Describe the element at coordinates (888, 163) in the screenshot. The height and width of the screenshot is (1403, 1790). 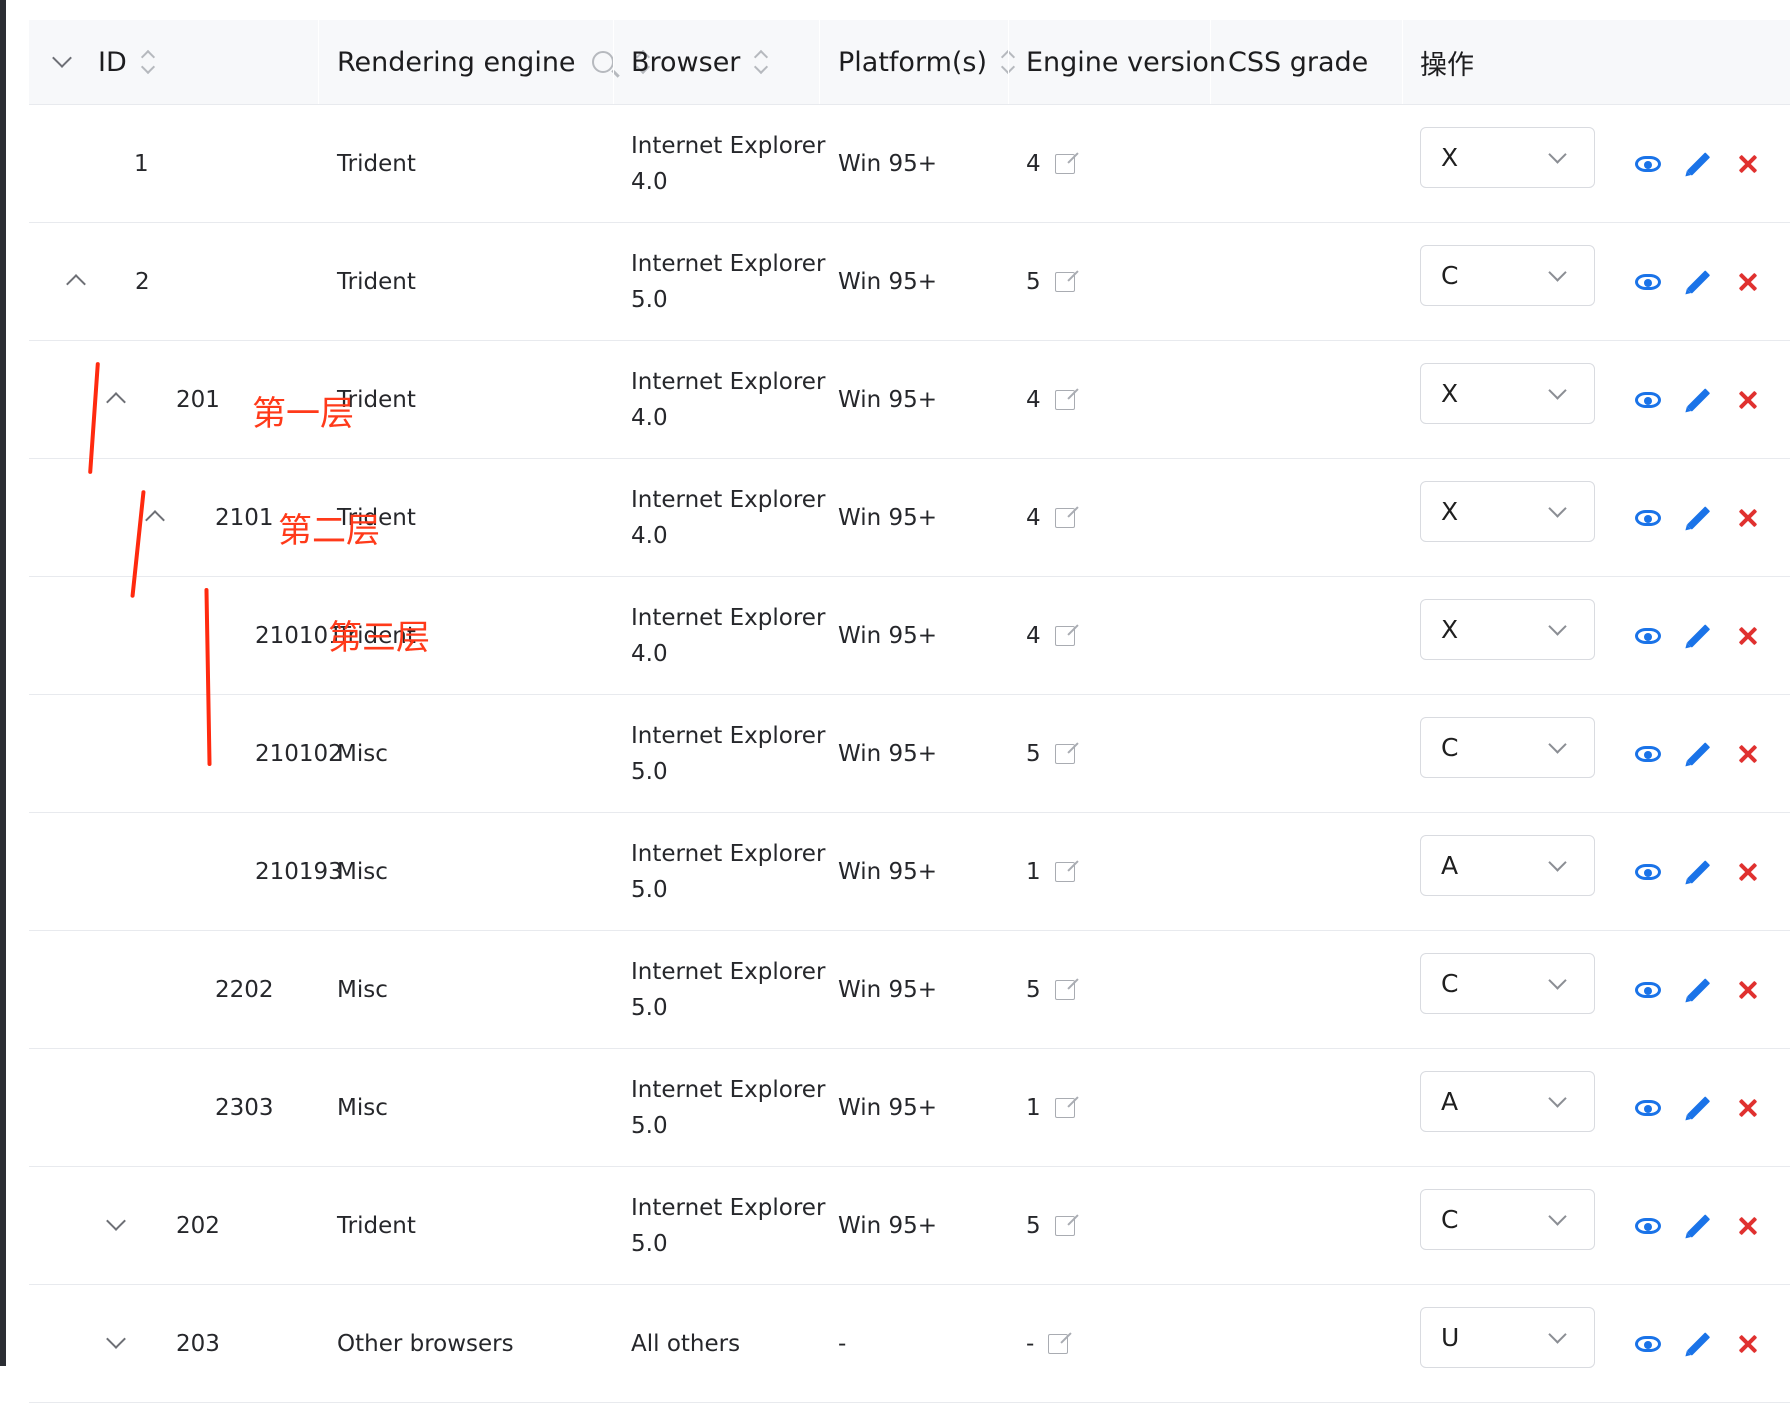
I see `cell-platform: Win 95+` at that location.